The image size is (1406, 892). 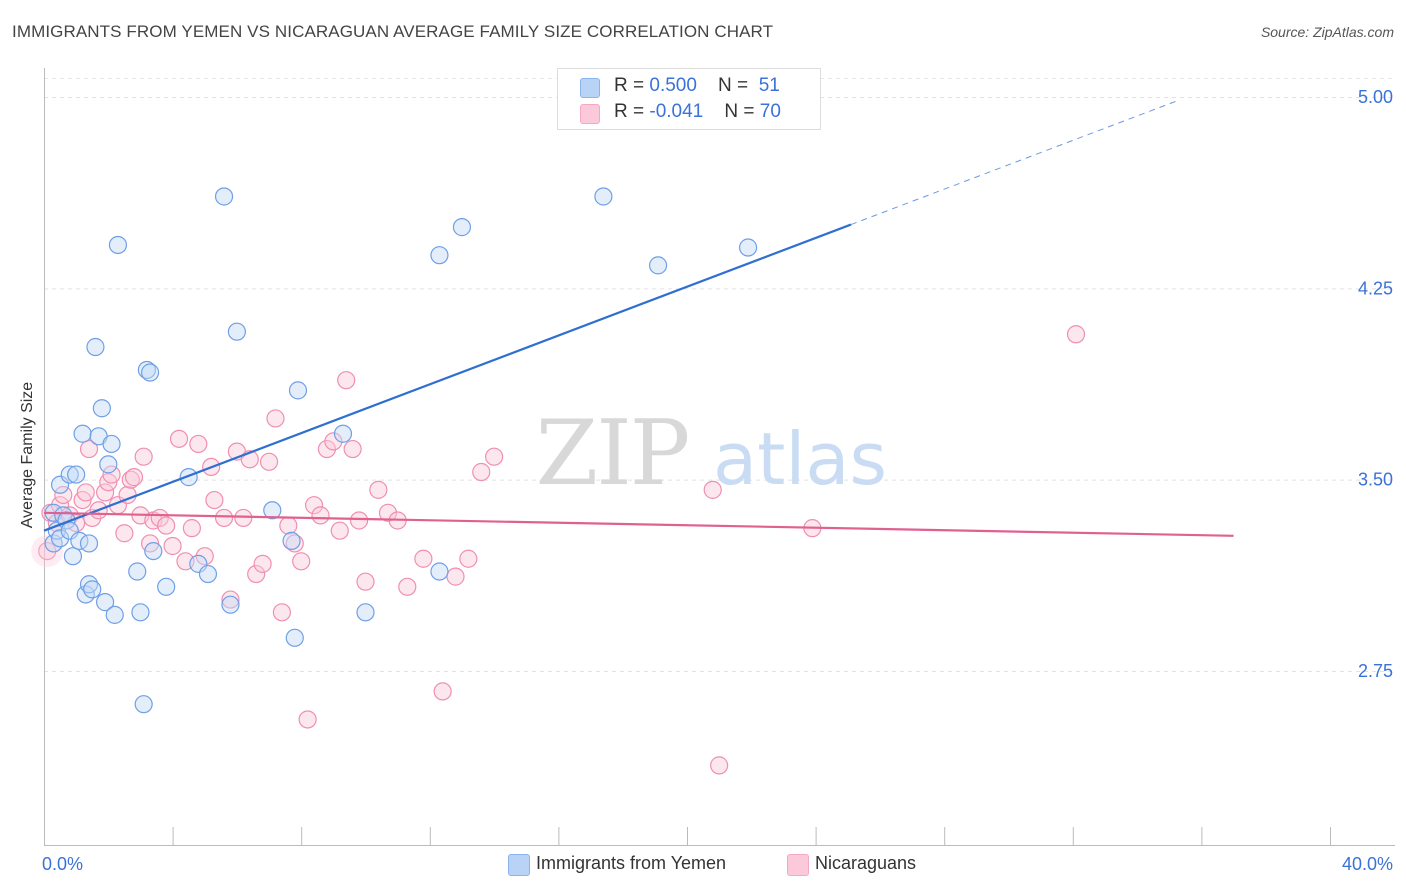 I want to click on watermark-zip: ZIP, so click(x=612, y=453).